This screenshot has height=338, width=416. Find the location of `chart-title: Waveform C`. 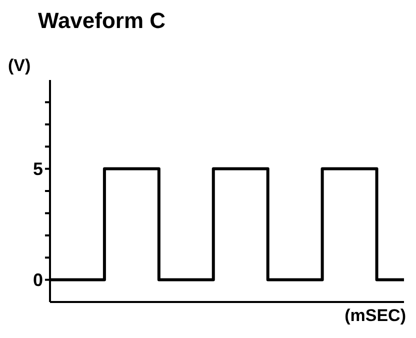

chart-title: Waveform C is located at coordinates (102, 21).